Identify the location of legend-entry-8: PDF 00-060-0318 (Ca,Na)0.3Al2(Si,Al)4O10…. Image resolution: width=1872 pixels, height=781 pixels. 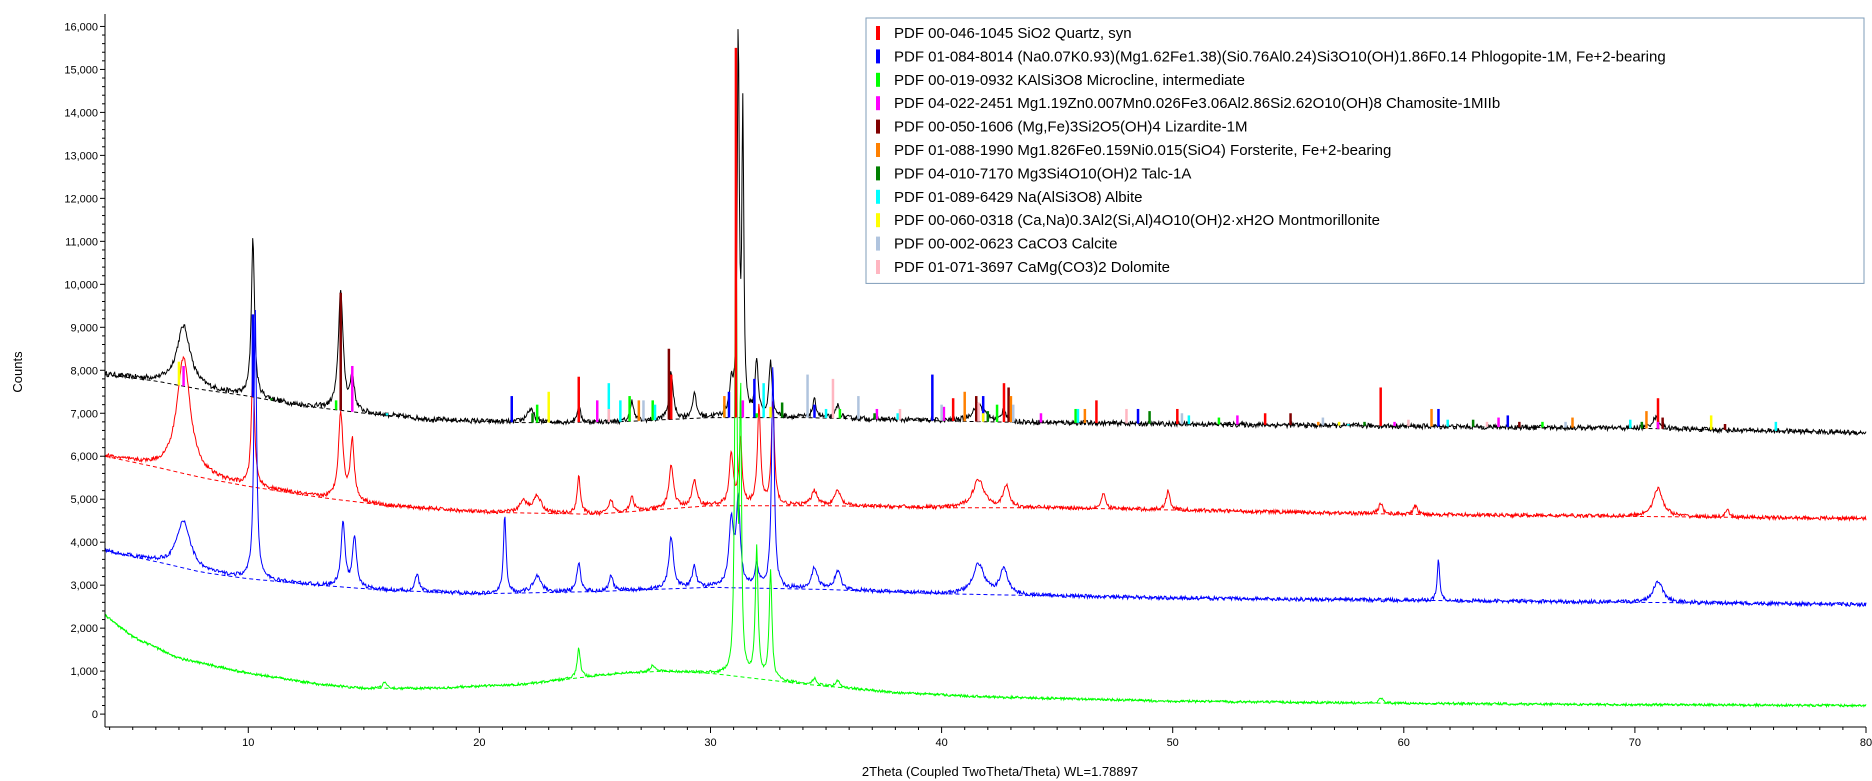
(1137, 220).